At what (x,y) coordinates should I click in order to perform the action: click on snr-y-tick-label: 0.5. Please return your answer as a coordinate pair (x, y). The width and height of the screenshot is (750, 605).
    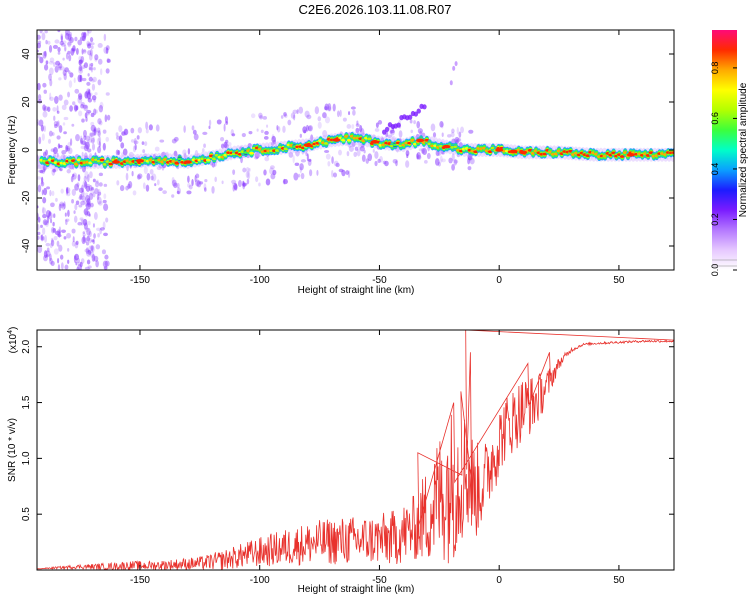
    Looking at the image, I should click on (26, 514).